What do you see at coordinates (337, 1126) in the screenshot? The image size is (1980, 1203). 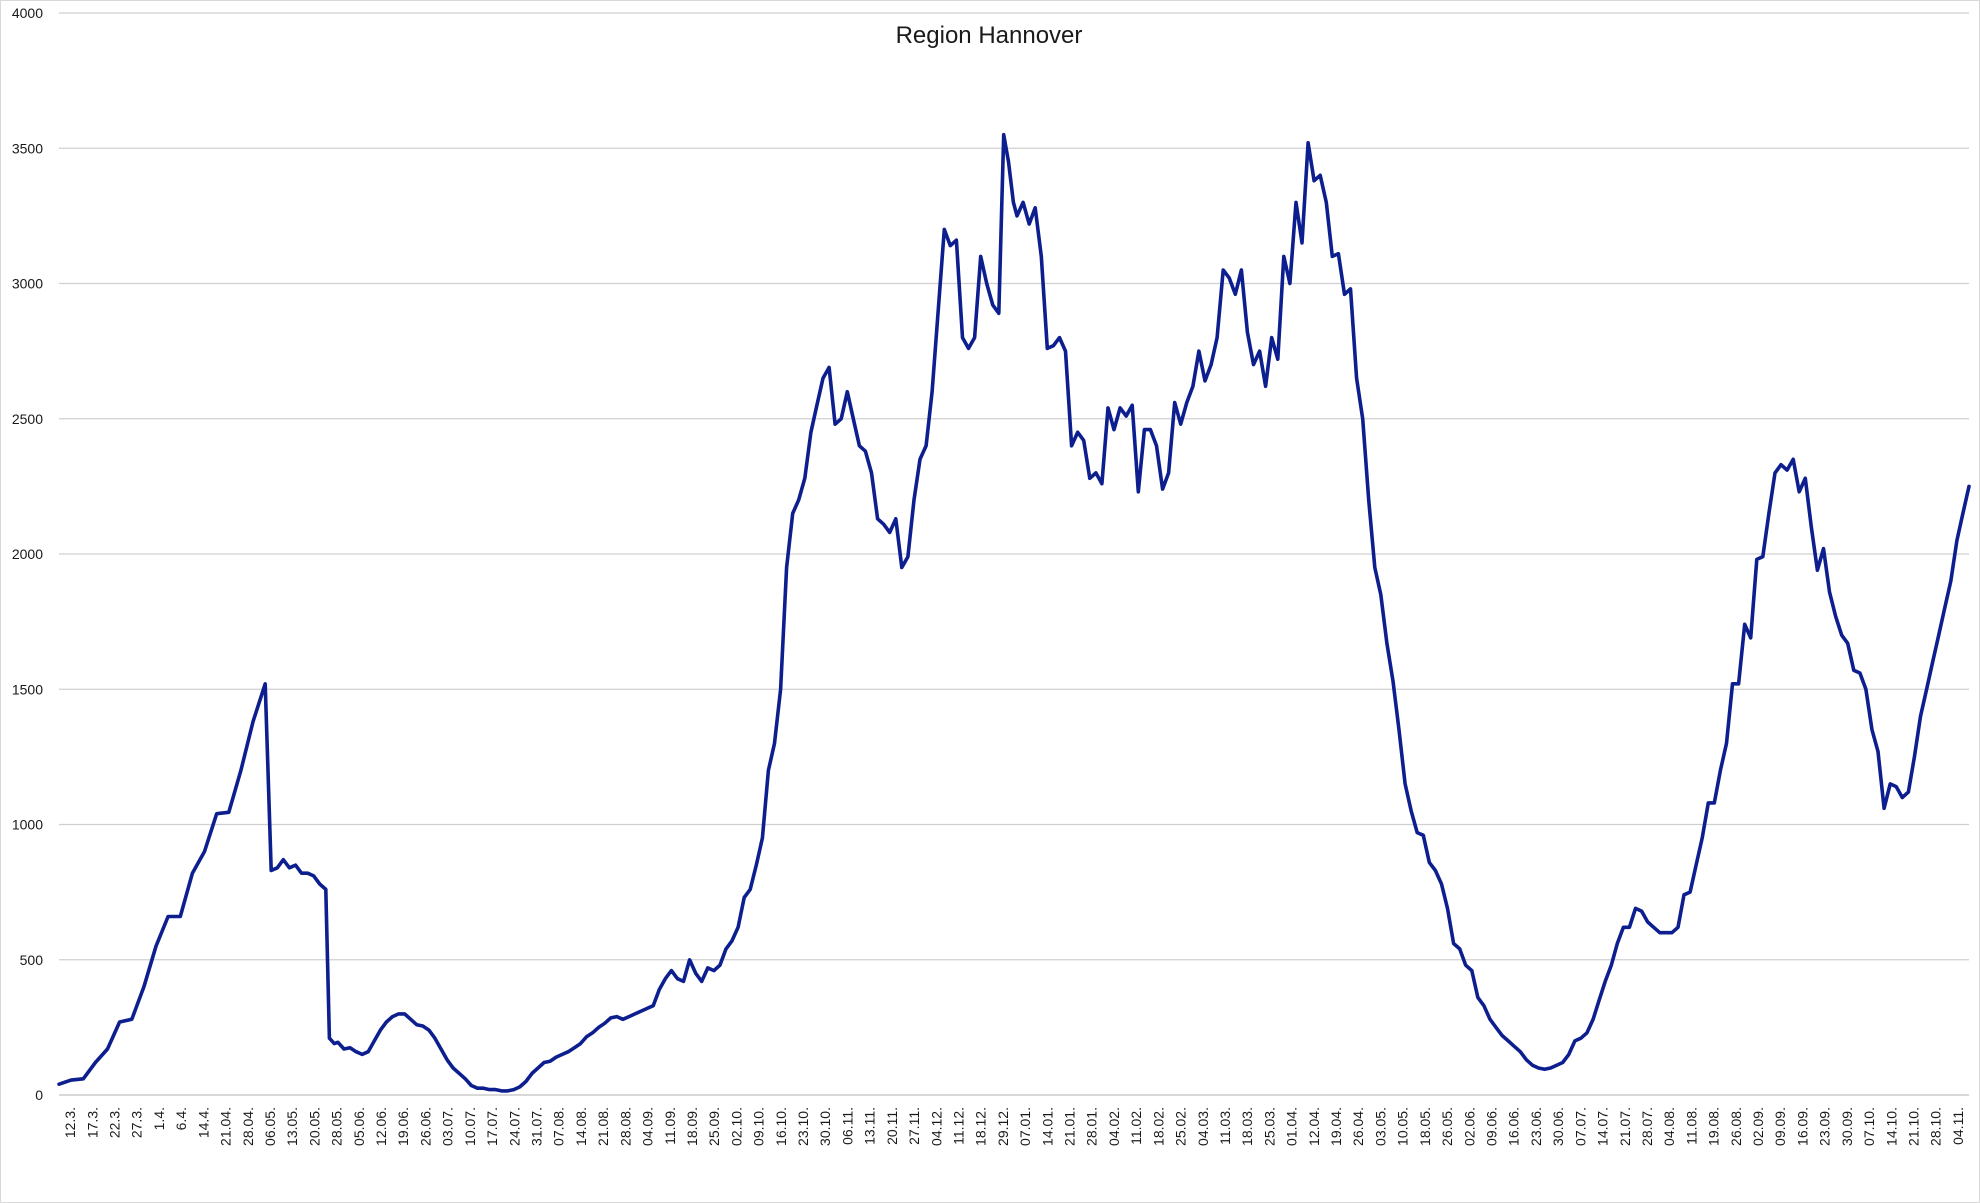 I see `x-tick-label: 28.05.` at bounding box center [337, 1126].